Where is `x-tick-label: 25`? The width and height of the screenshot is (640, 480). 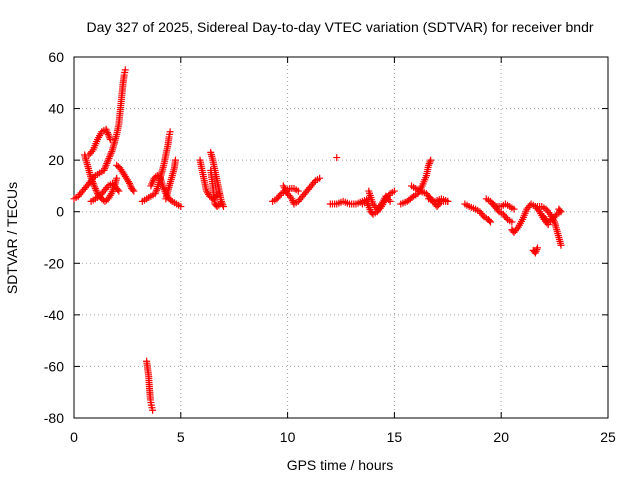 x-tick-label: 25 is located at coordinates (608, 437).